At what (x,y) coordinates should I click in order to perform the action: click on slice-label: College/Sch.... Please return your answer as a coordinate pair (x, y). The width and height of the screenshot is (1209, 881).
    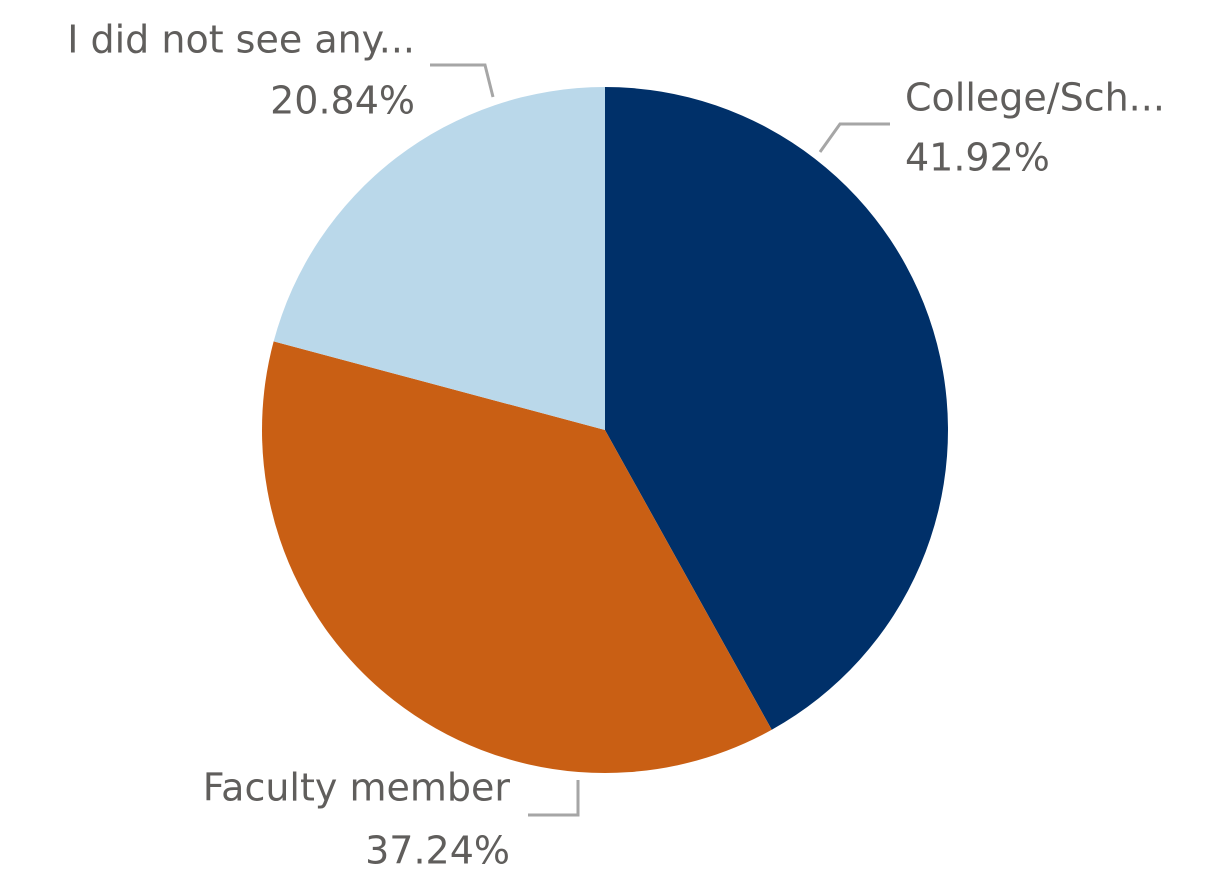
    Looking at the image, I should click on (1035, 98).